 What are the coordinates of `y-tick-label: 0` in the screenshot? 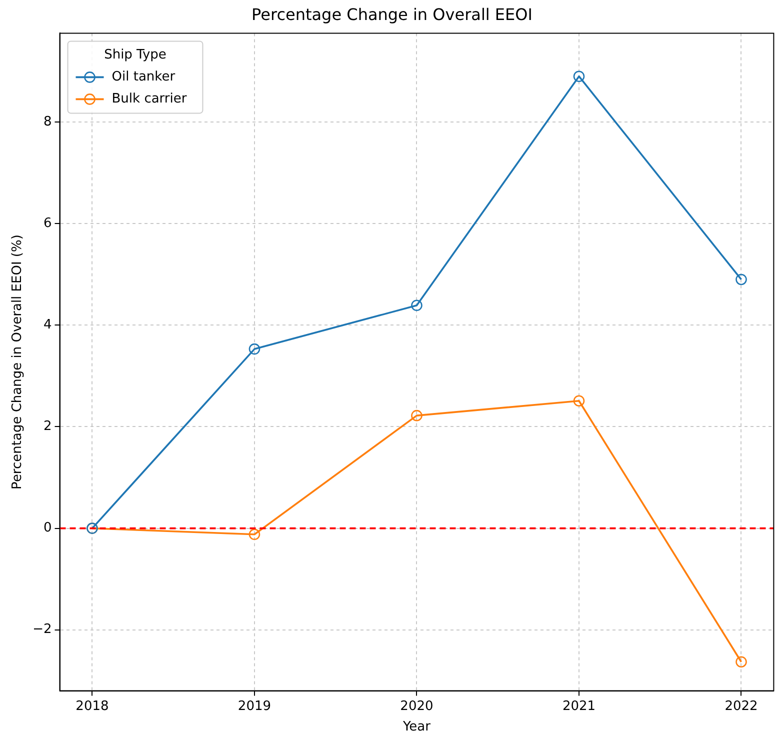 It's located at (47, 528).